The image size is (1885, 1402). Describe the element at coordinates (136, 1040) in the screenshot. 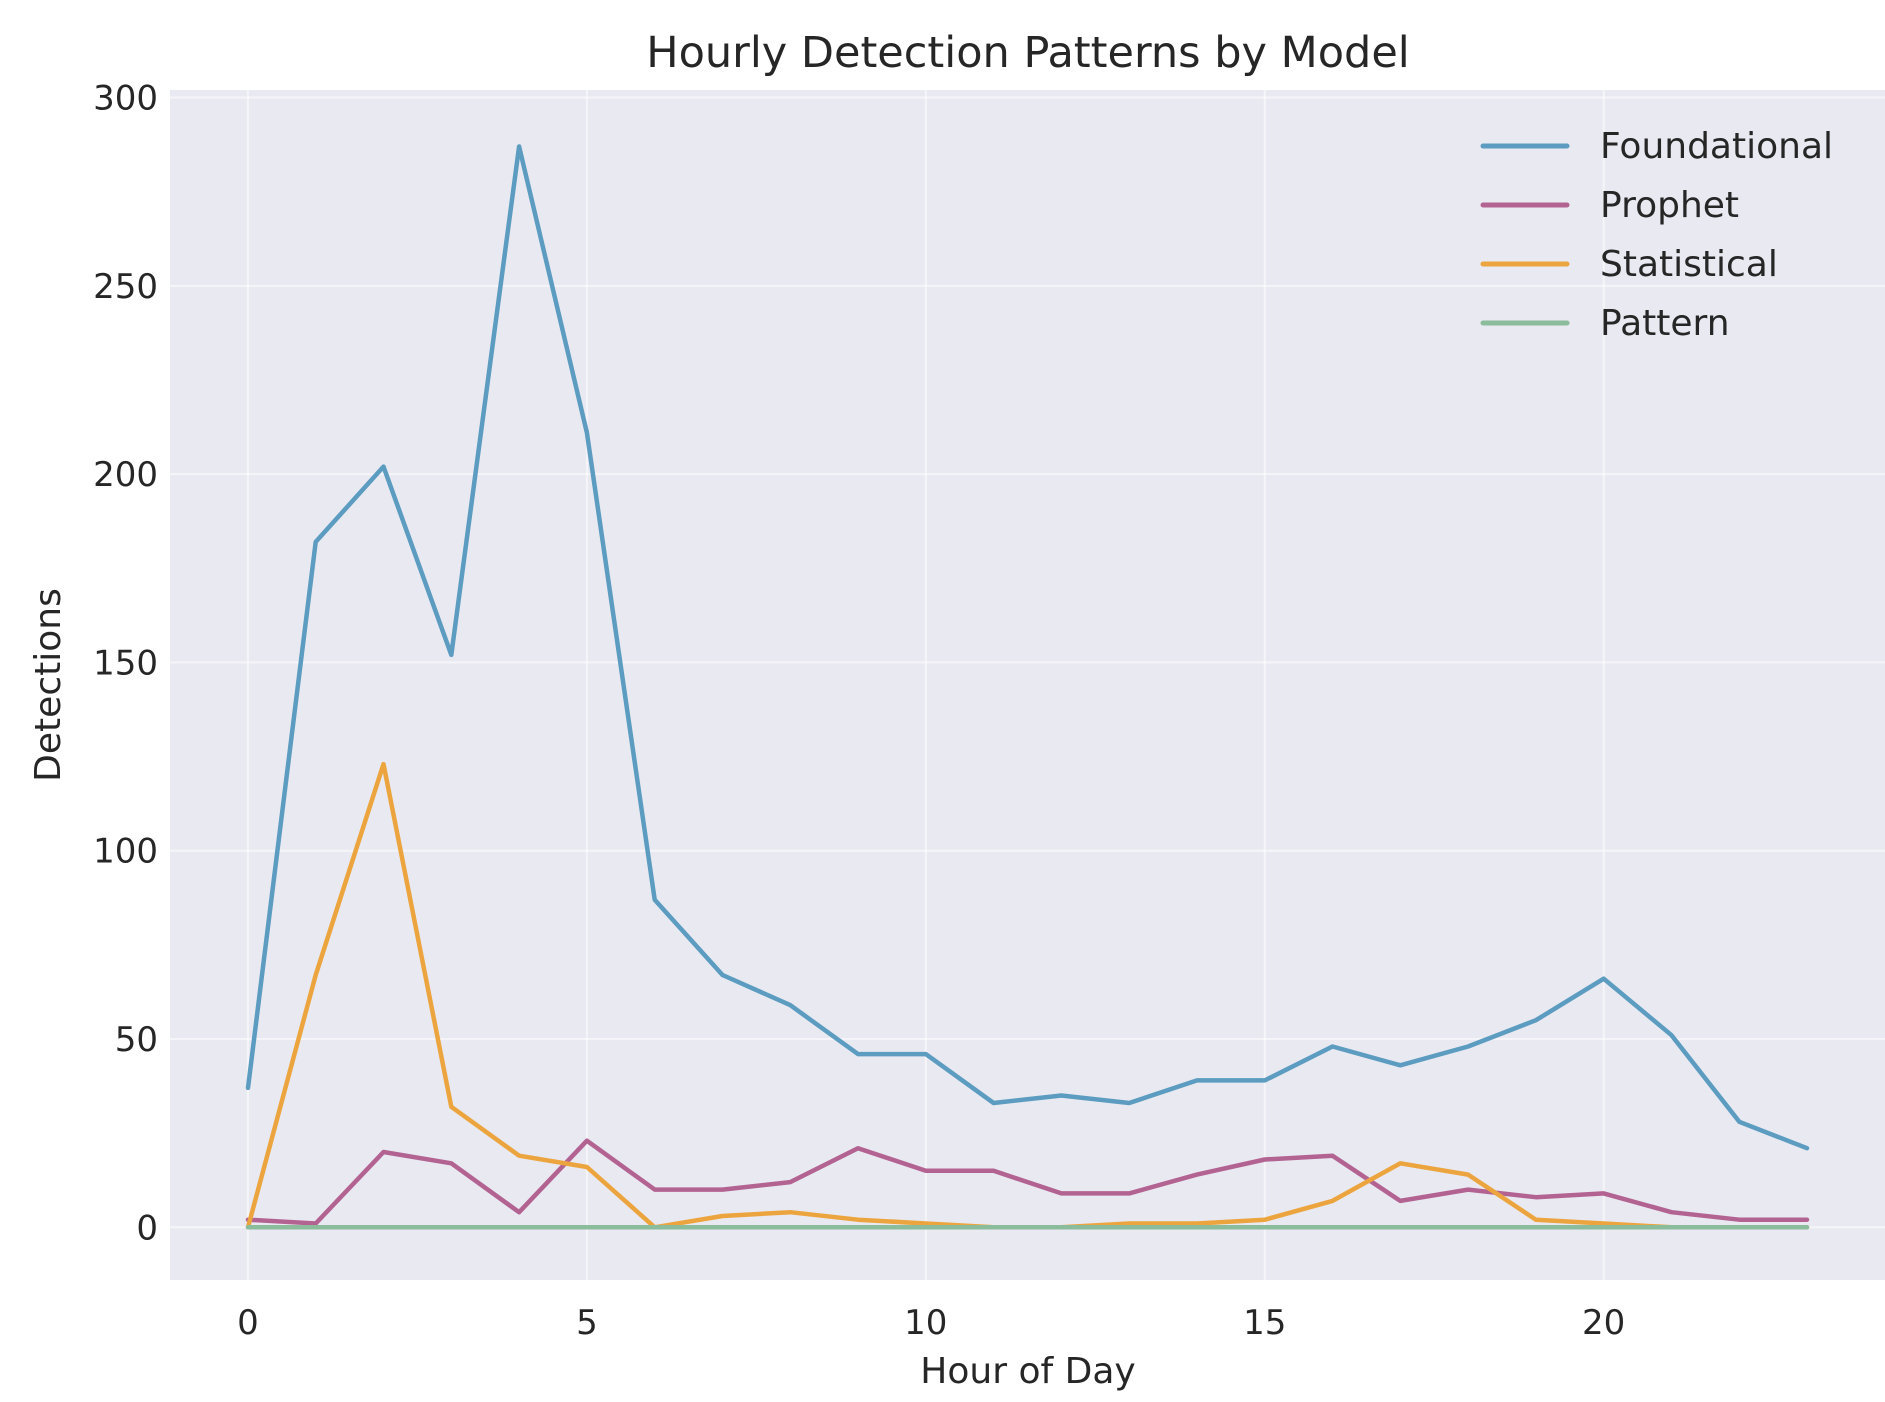

I see `y-tick-label: 50` at that location.